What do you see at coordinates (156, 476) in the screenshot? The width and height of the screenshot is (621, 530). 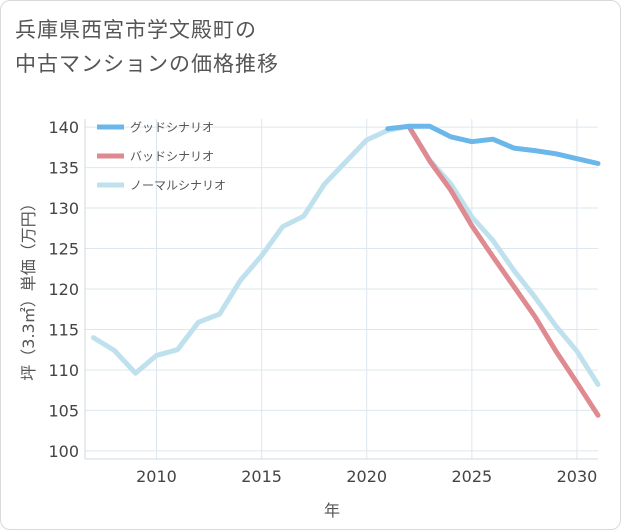 I see `x-tick-label: 2010` at bounding box center [156, 476].